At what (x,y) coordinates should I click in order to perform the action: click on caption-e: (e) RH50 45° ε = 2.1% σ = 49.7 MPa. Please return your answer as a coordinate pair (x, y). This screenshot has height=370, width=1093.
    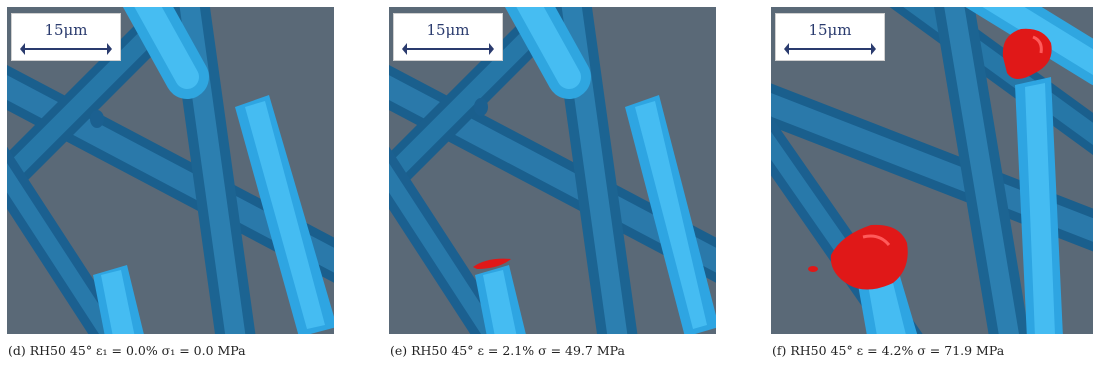
    Looking at the image, I should click on (507, 350).